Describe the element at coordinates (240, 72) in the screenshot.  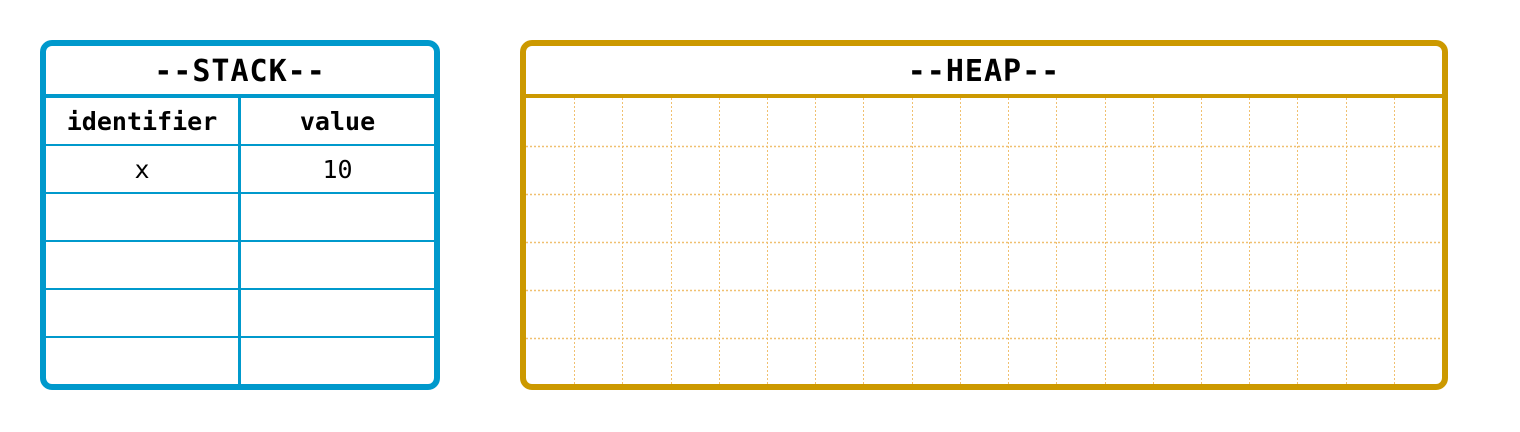
I see `stack-title: --STACK--` at that location.